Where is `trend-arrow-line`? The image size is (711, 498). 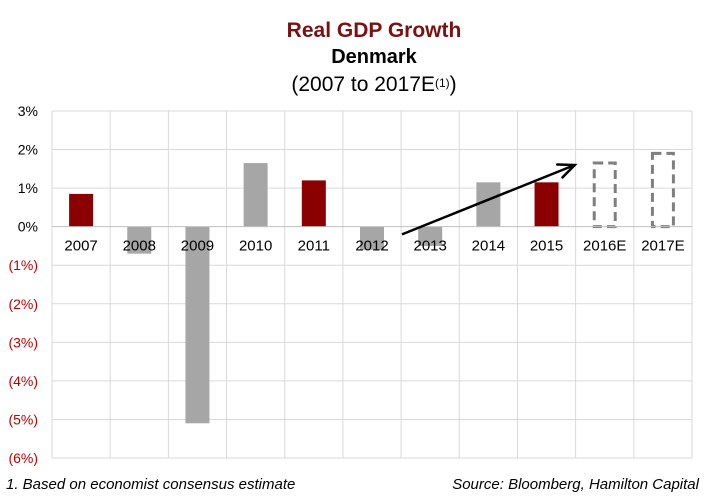 trend-arrow-line is located at coordinates (488, 199).